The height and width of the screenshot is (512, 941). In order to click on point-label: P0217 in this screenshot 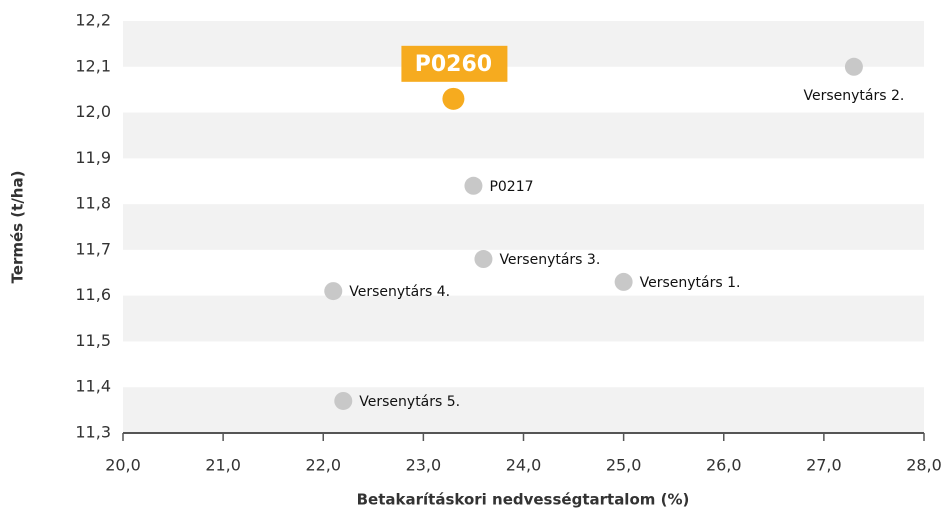, I will do `click(511, 187)`.